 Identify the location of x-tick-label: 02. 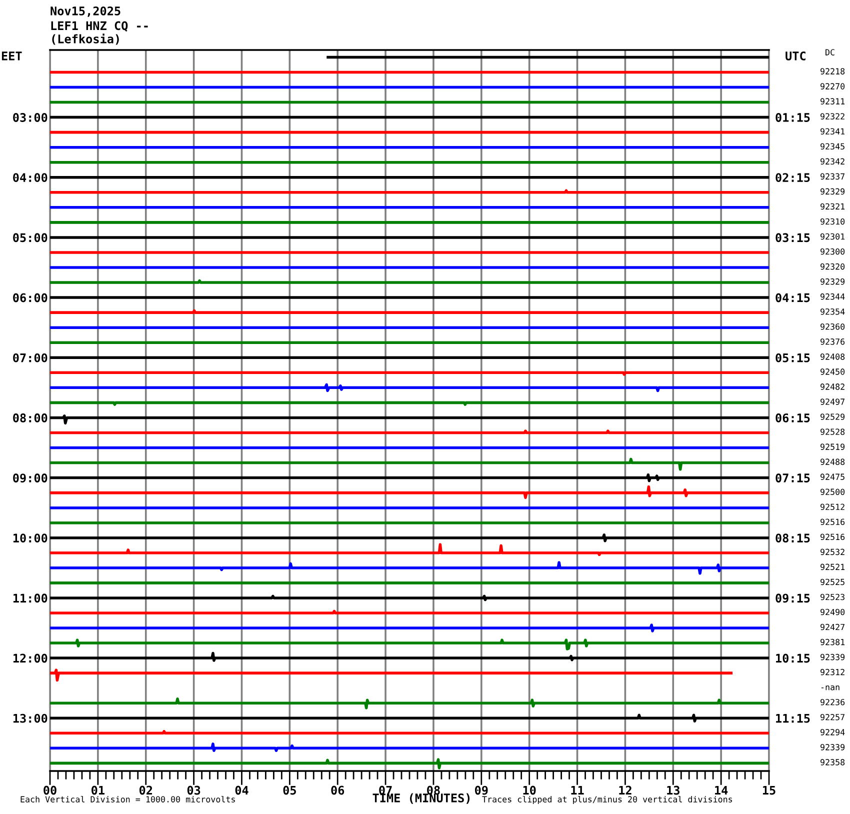
(145, 790).